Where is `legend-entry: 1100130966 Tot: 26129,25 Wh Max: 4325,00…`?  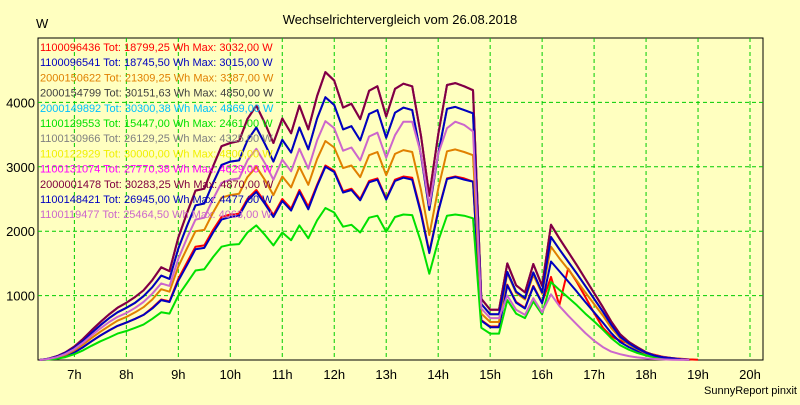 legend-entry: 1100130966 Tot: 26129,25 Wh Max: 4325,00… is located at coordinates (156, 139).